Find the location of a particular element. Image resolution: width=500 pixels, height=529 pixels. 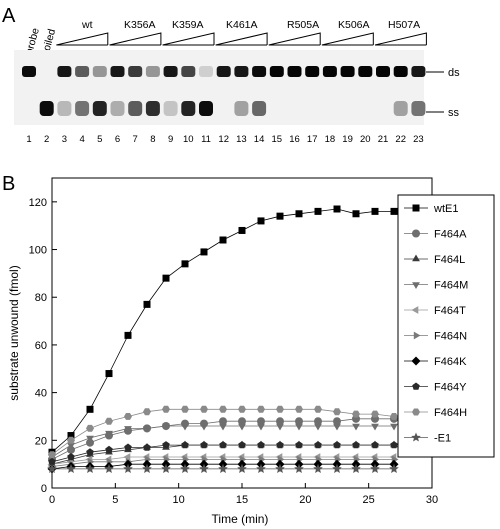

concentration-wedges is located at coordinates (241, 39).